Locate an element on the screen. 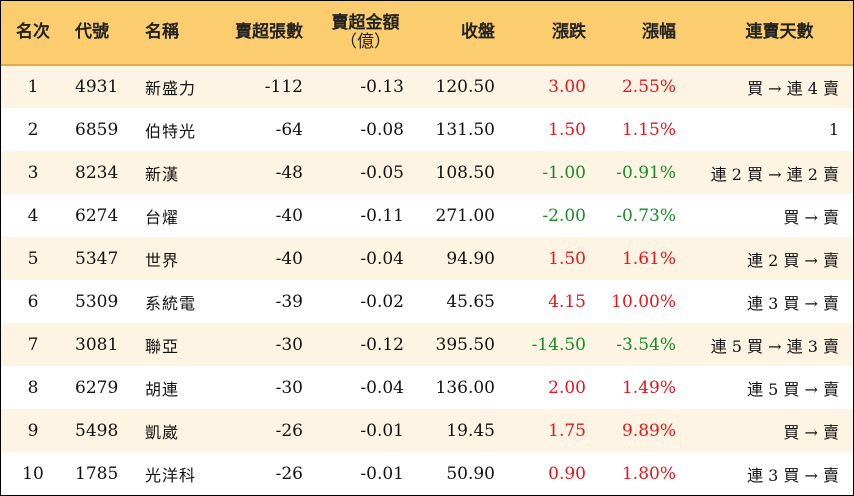 The image size is (854, 496). cell-close: 50.90 is located at coordinates (470, 473).